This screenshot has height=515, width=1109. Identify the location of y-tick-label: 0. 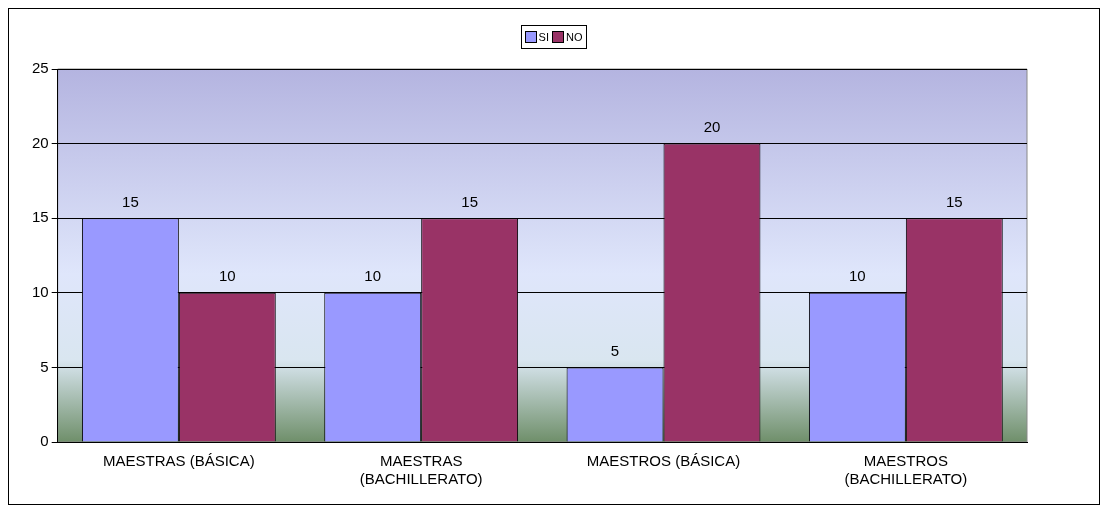
(44, 441).